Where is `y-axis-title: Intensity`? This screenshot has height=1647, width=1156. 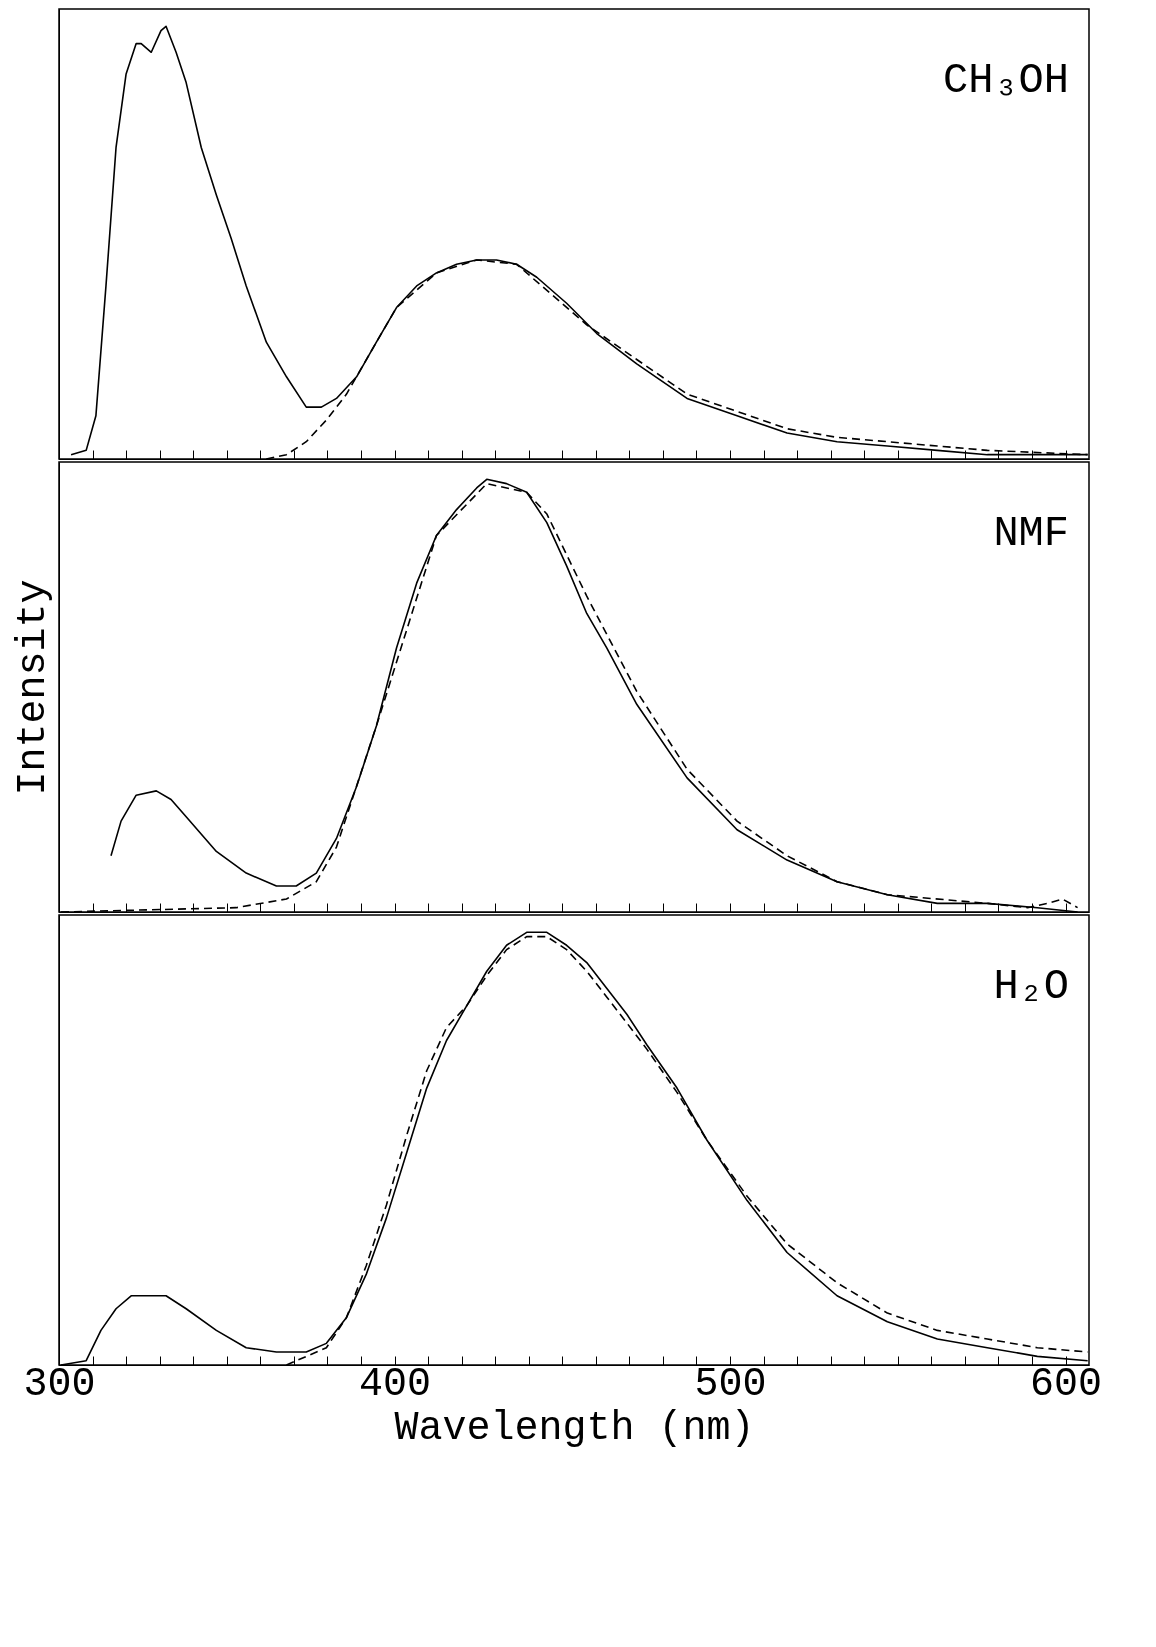
y-axis-title: Intensity is located at coordinates (33, 687).